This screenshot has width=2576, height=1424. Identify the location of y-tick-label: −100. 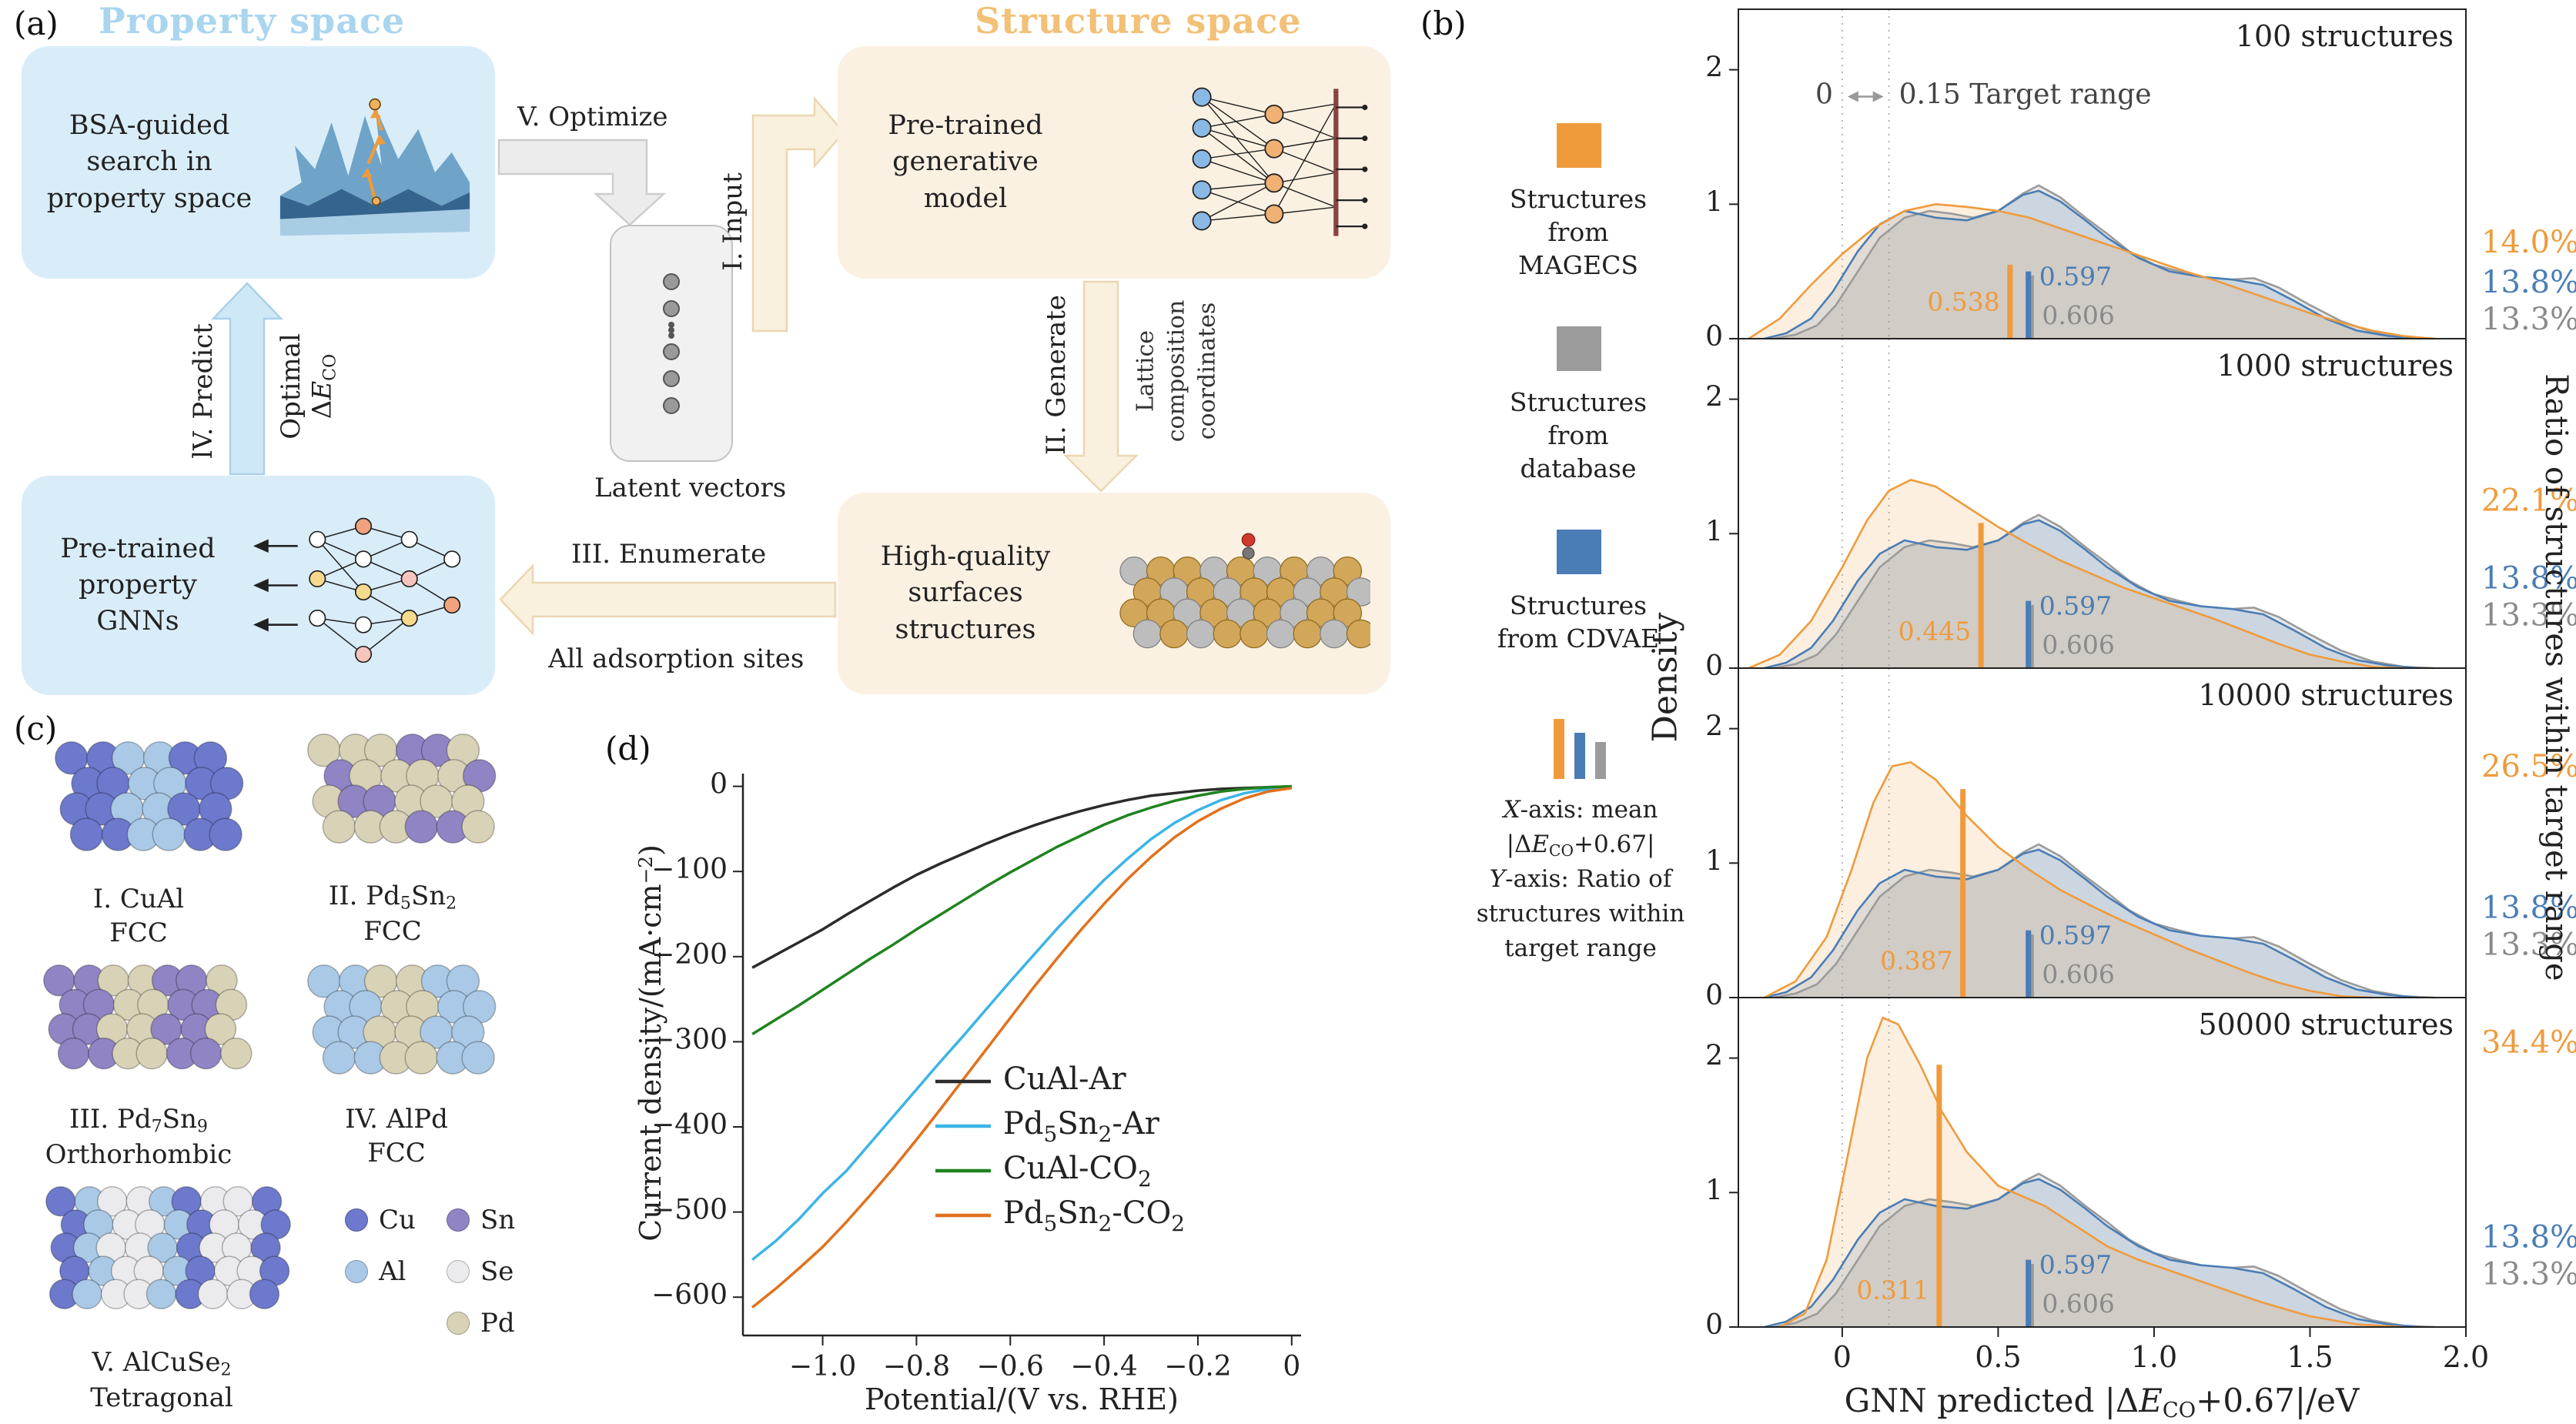
(690, 869).